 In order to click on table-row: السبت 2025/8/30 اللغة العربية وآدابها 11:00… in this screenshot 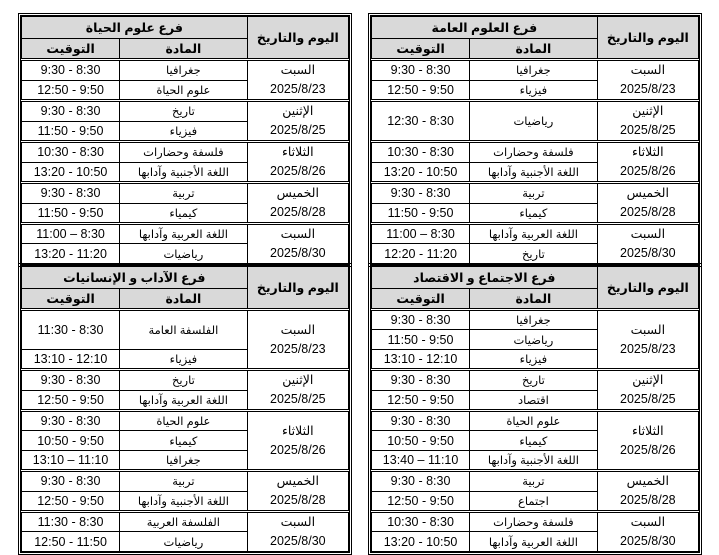, I will do `click(185, 243)`.